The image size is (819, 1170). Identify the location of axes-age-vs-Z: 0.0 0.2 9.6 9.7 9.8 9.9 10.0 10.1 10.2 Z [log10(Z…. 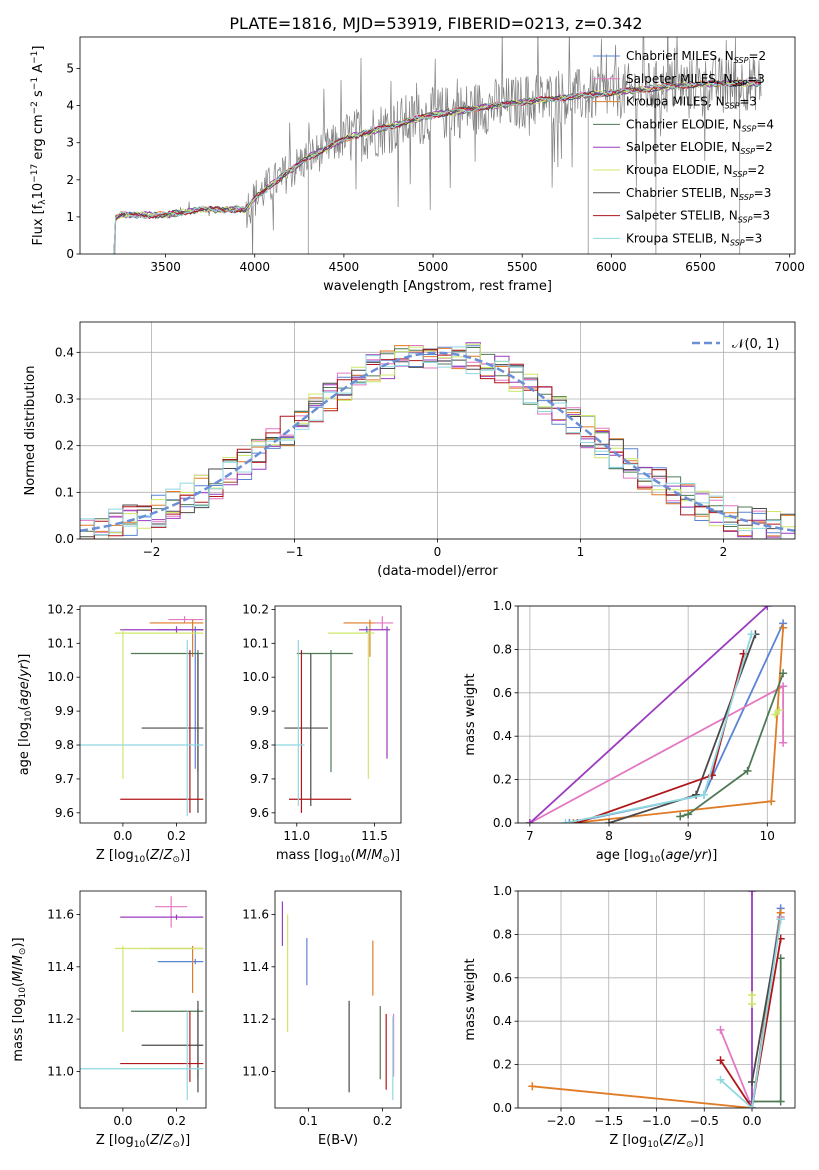
(112, 733).